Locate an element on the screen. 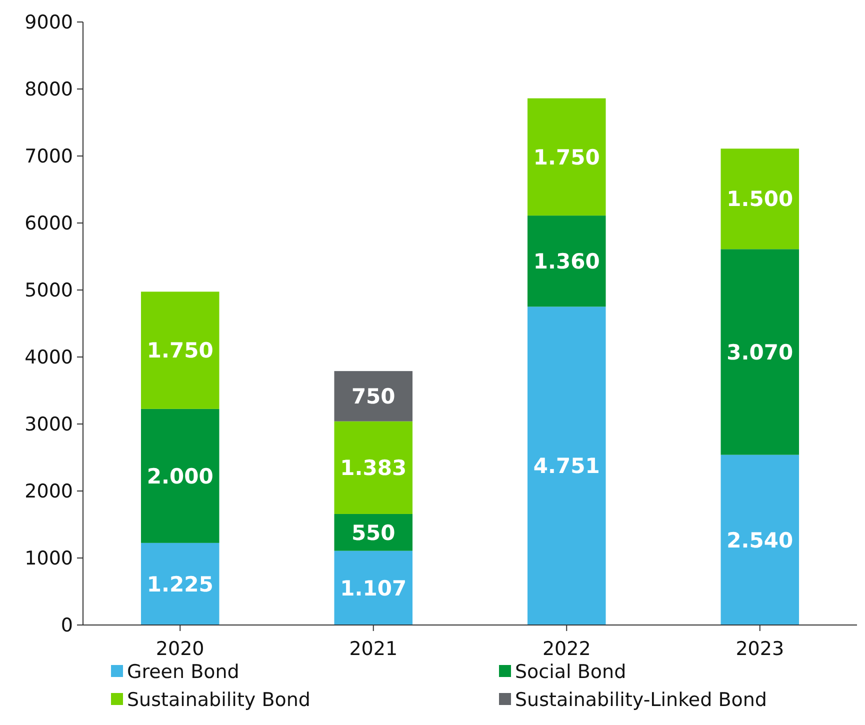  data-label: 2.000 is located at coordinates (180, 476).